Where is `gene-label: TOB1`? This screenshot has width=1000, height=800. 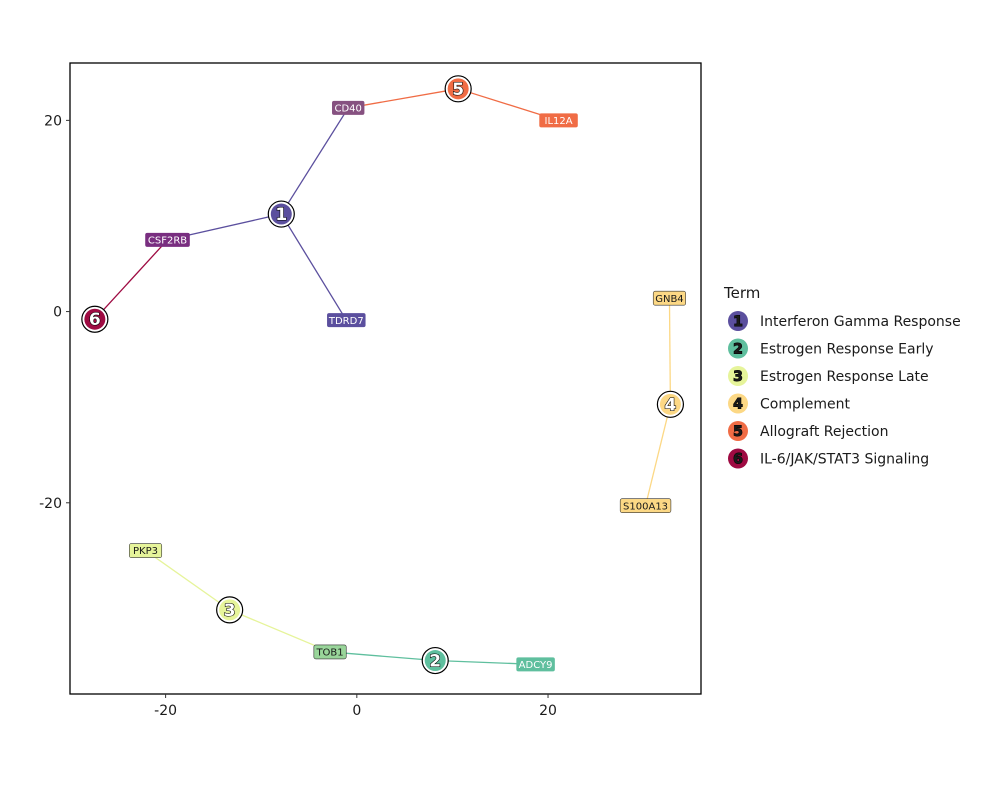 gene-label: TOB1 is located at coordinates (330, 652).